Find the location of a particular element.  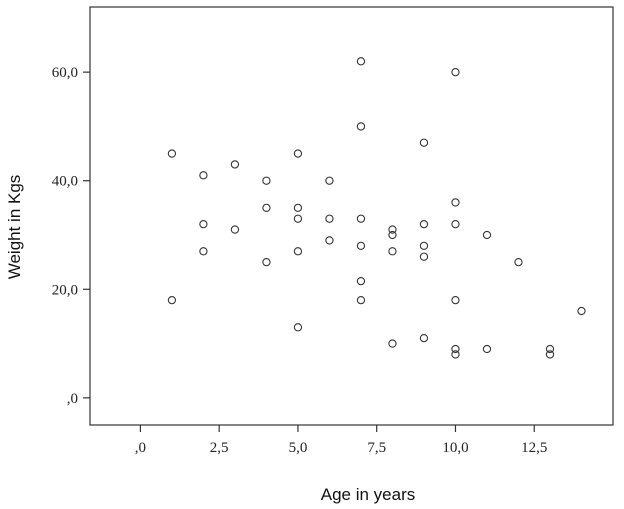

x-tick-label: ,0 is located at coordinates (140, 448).